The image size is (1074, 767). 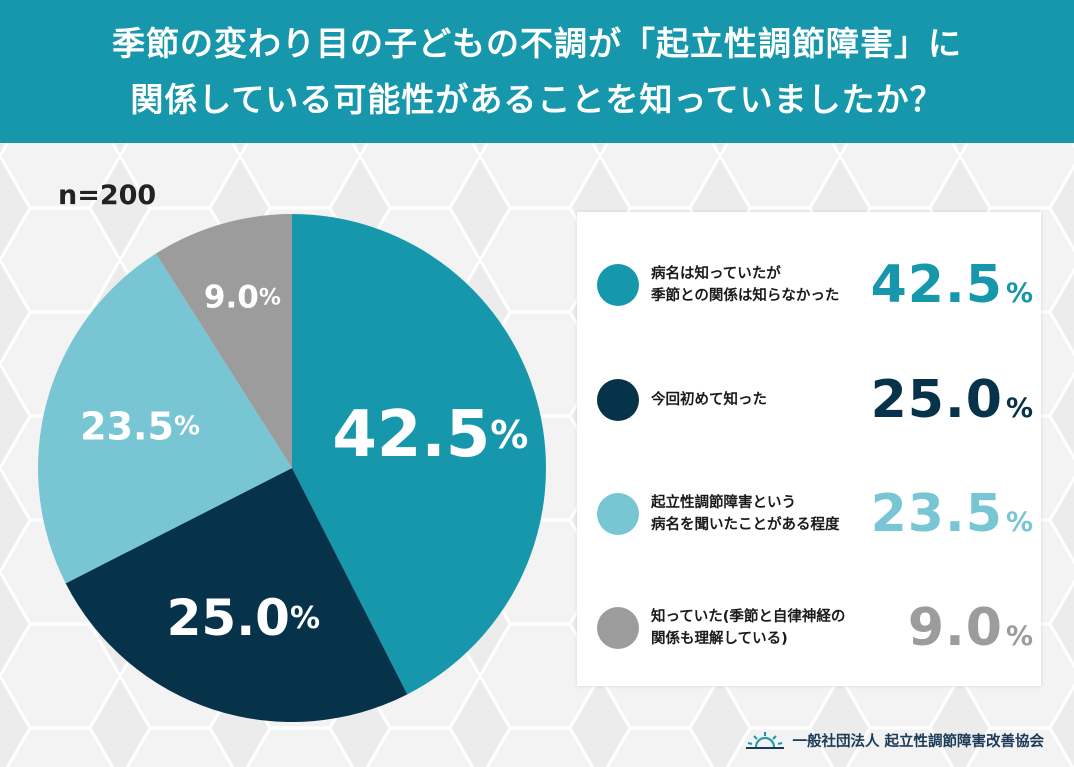 I want to click on pie-label-1: 42.5%, so click(x=430, y=435).